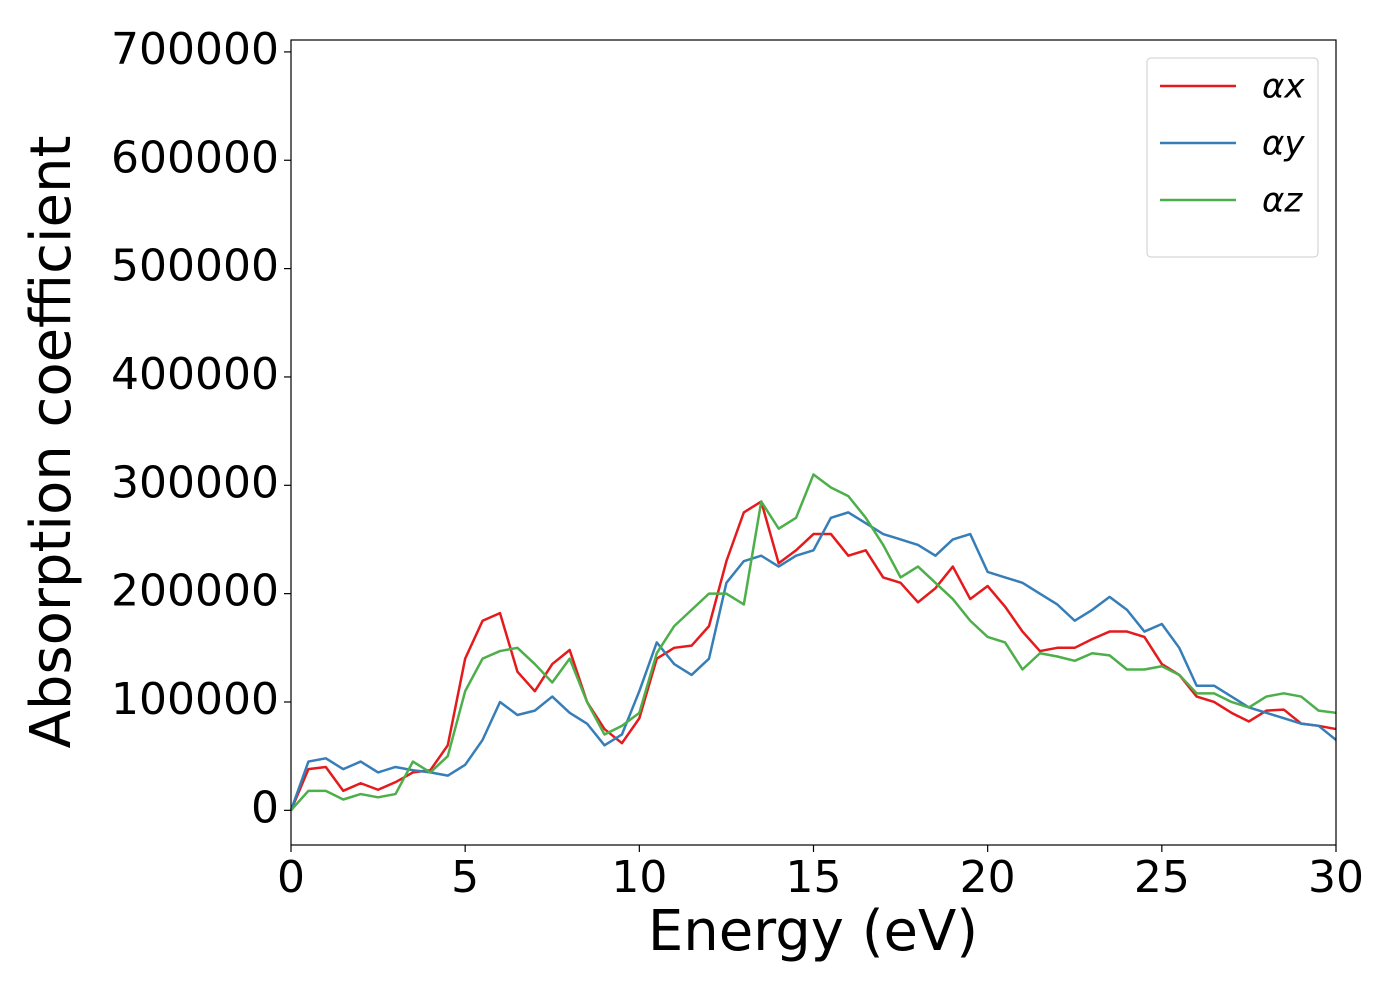 The image size is (1400, 1000). Describe the element at coordinates (195, 157) in the screenshot. I see `y-tick-label: 600000` at that location.